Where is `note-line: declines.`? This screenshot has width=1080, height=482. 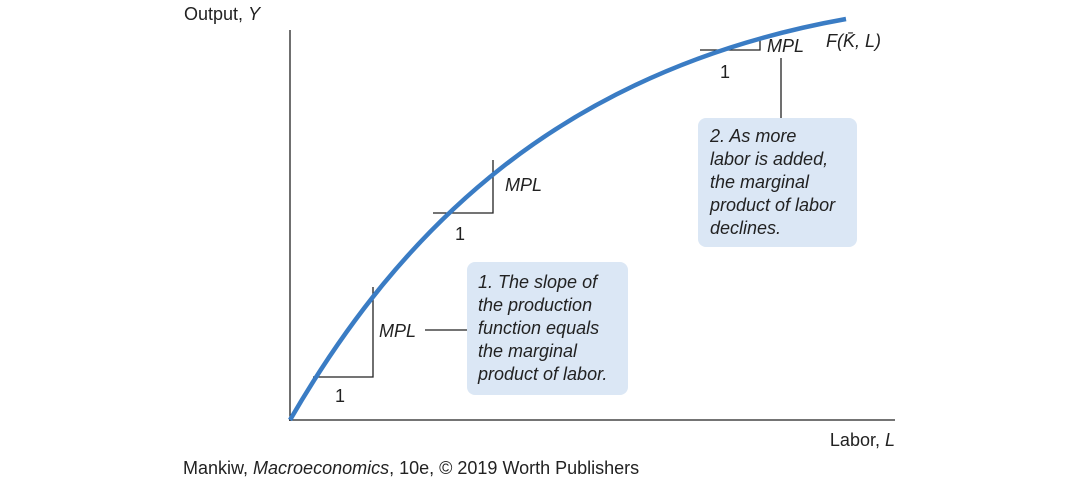
note-line: declines. is located at coordinates (745, 228).